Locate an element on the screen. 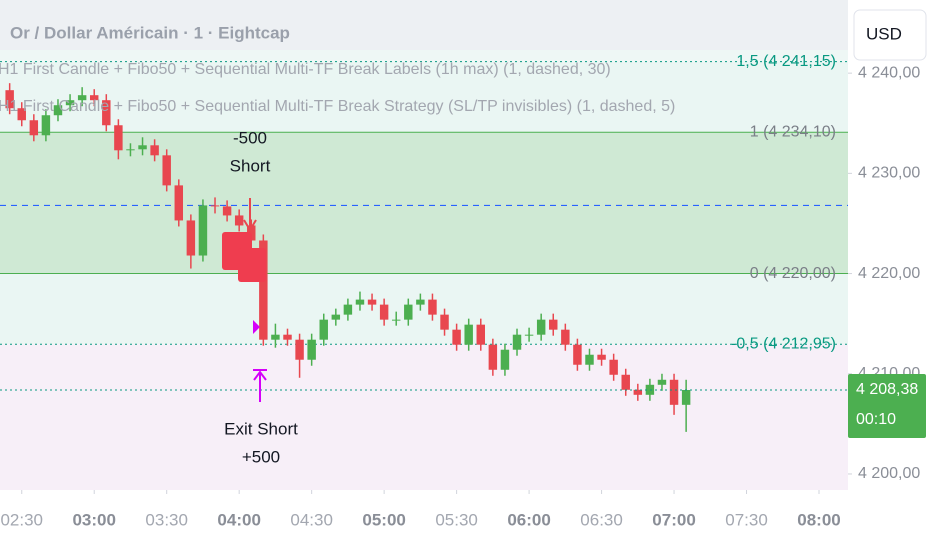  x-tick-label: 03:30 is located at coordinates (166, 519).